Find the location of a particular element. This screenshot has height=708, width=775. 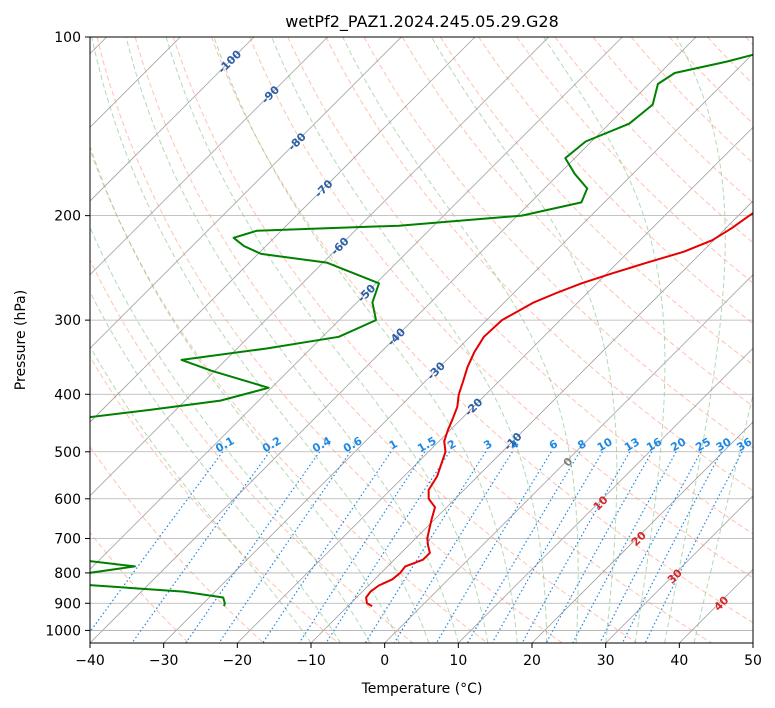

x-tick-label: −20 is located at coordinates (238, 661).